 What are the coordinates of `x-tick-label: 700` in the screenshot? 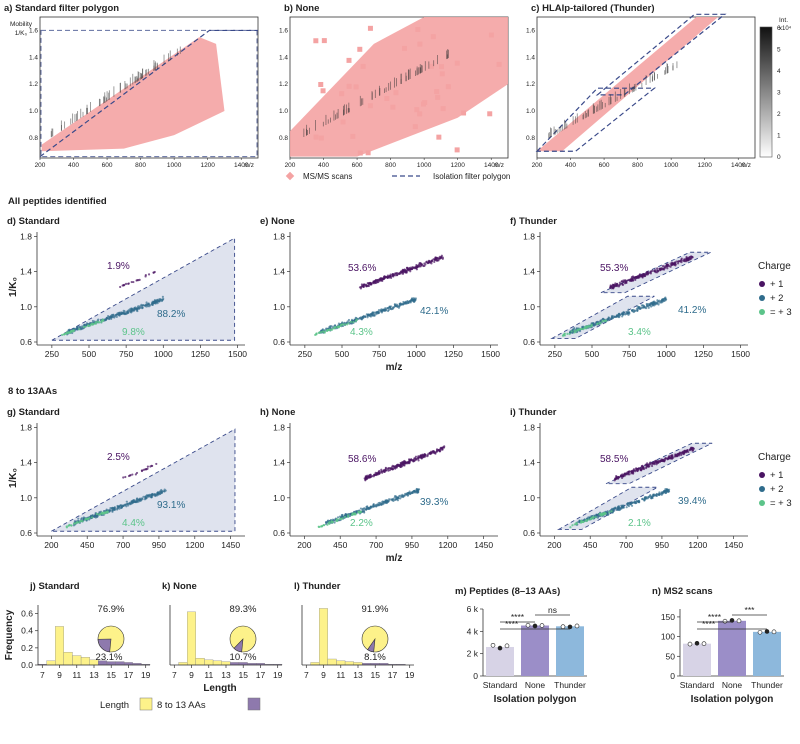 It's located at (123, 545).